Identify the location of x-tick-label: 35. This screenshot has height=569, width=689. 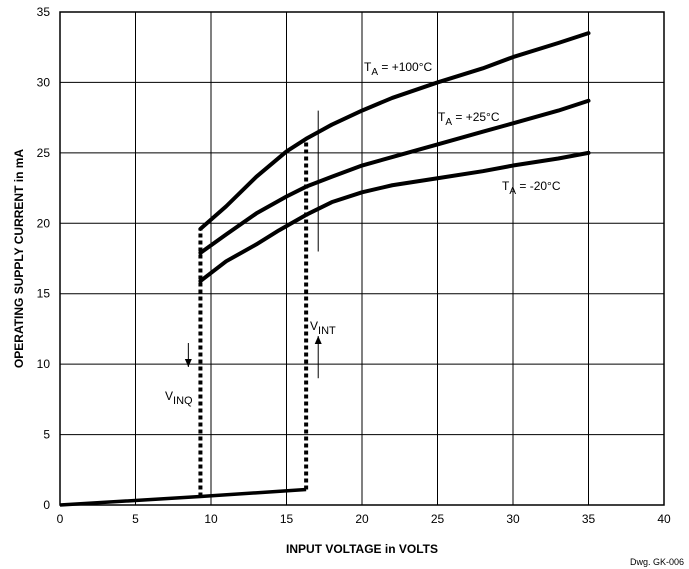
(589, 519).